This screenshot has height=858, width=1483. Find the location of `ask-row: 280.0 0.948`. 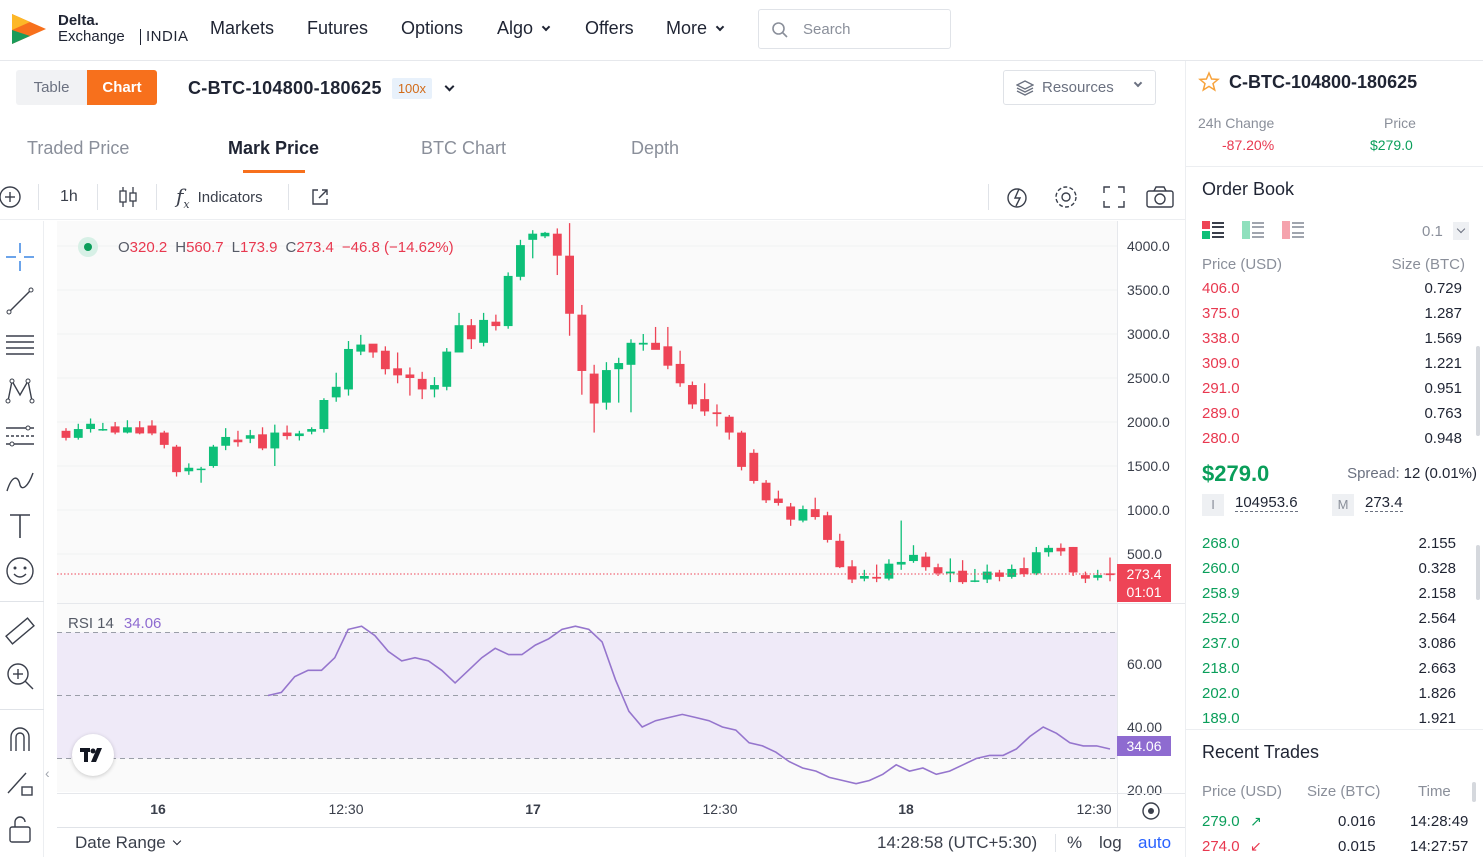

ask-row: 280.0 0.948 is located at coordinates (1332, 440).